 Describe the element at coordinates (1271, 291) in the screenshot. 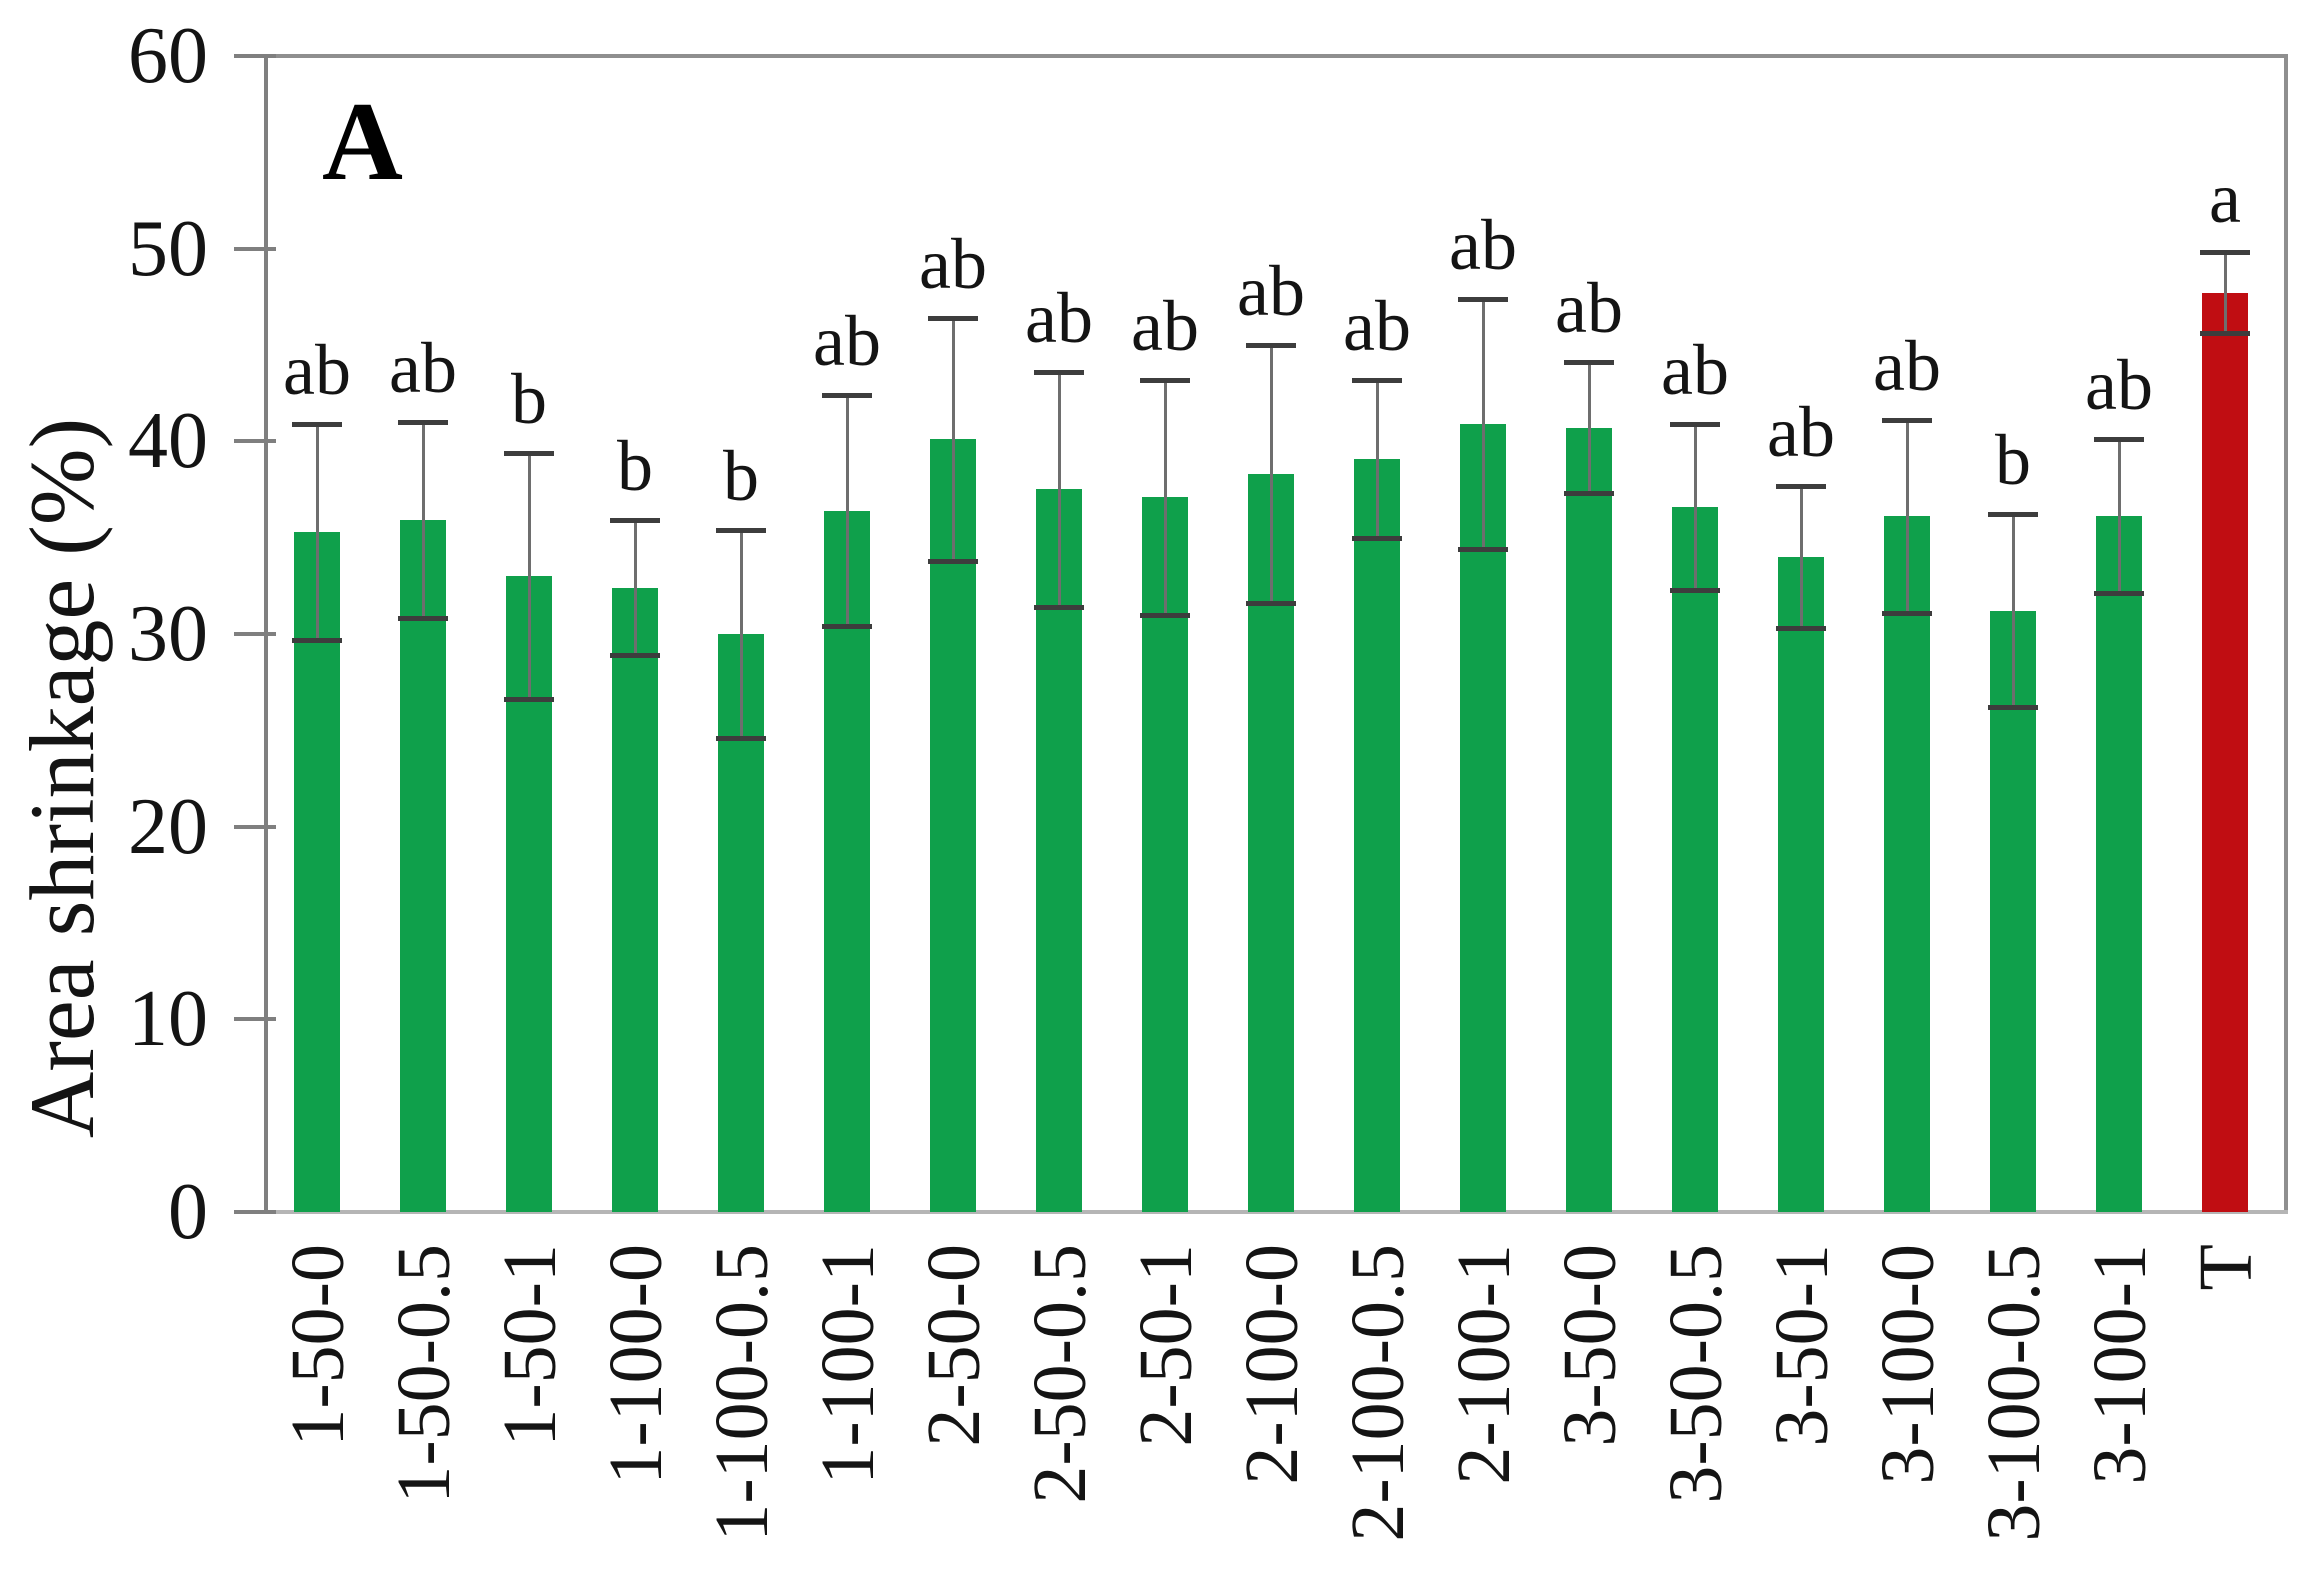

I see `sig-letter-2-100-0: ab` at that location.